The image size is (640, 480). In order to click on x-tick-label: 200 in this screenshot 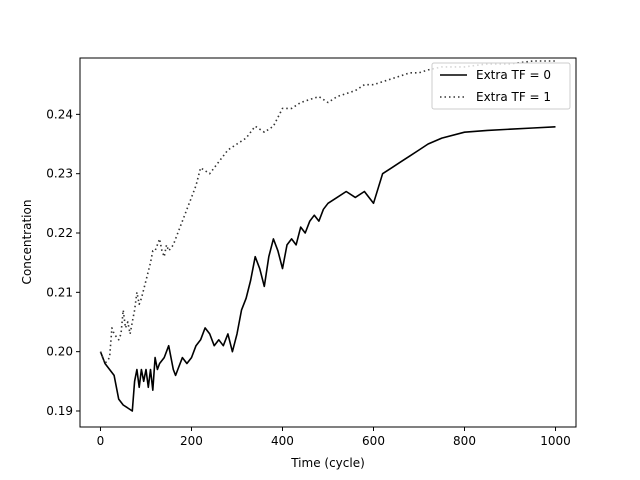, I will do `click(191, 441)`.